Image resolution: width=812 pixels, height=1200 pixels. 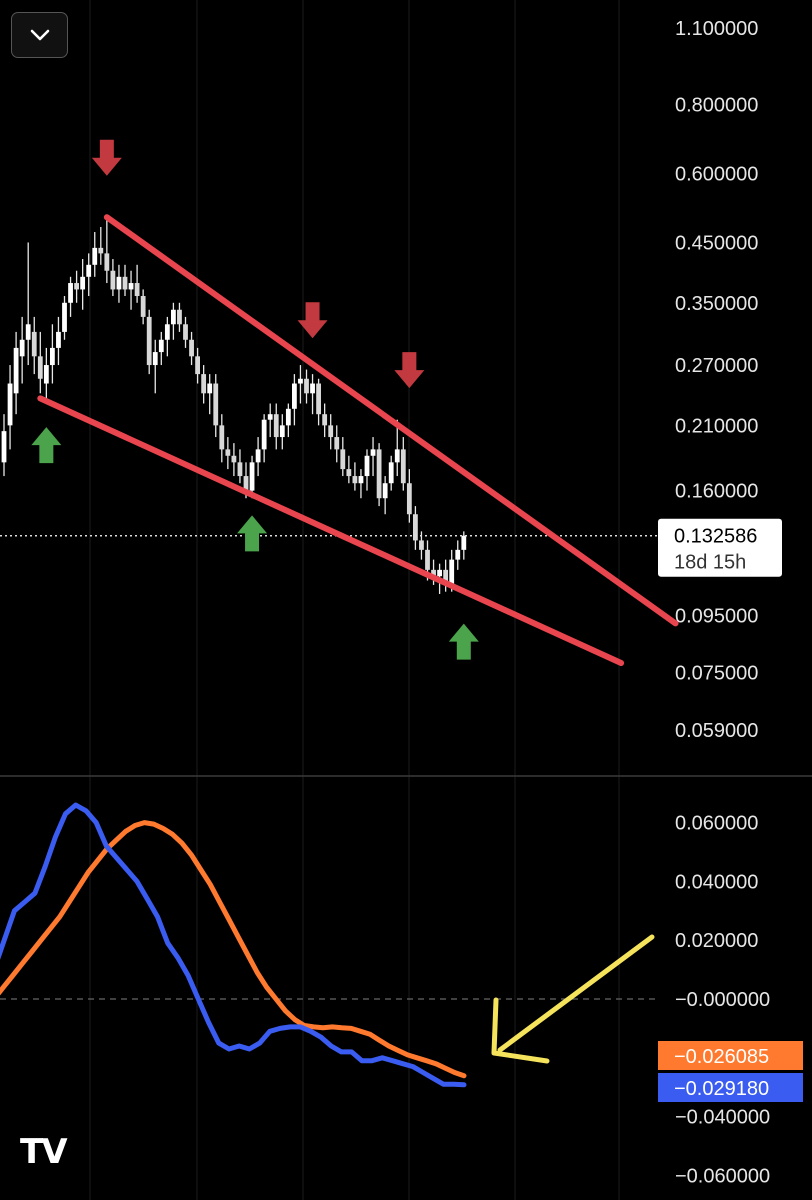 What do you see at coordinates (716, 731) in the screenshot?
I see `price-tick-label: 0.059000` at bounding box center [716, 731].